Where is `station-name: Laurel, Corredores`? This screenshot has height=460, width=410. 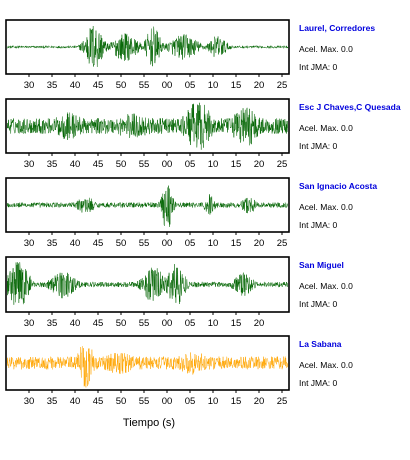 station-name: Laurel, Corredores is located at coordinates (337, 28).